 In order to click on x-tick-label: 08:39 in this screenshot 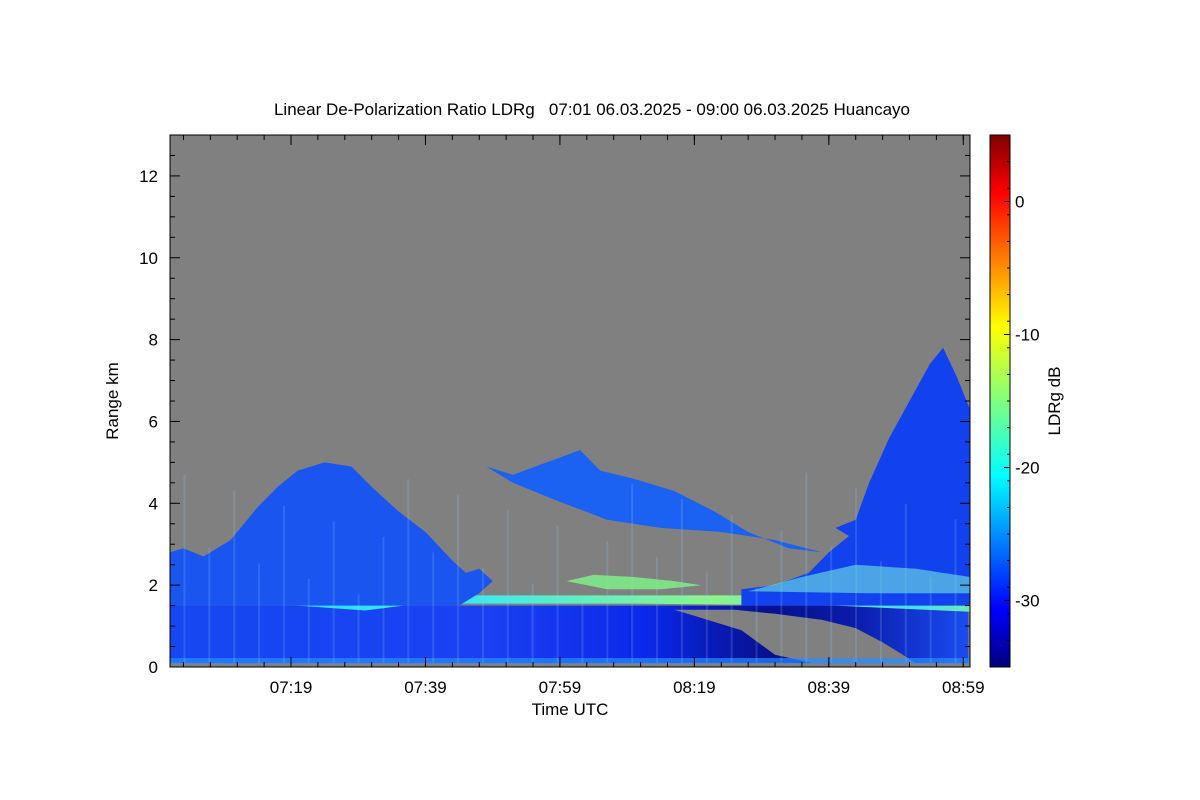, I will do `click(829, 687)`.